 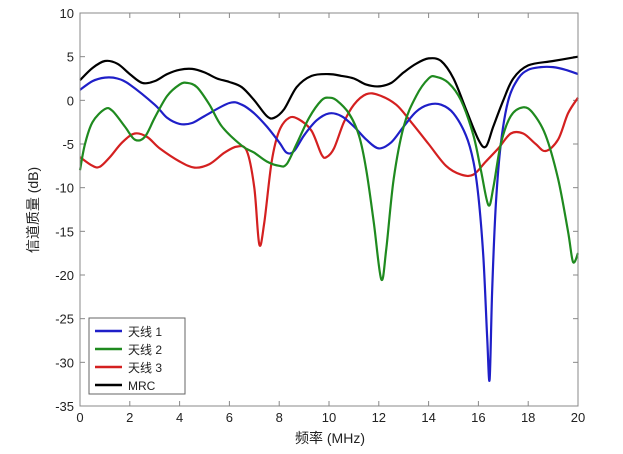 I want to click on y-tick-label: -25, so click(x=64, y=319).